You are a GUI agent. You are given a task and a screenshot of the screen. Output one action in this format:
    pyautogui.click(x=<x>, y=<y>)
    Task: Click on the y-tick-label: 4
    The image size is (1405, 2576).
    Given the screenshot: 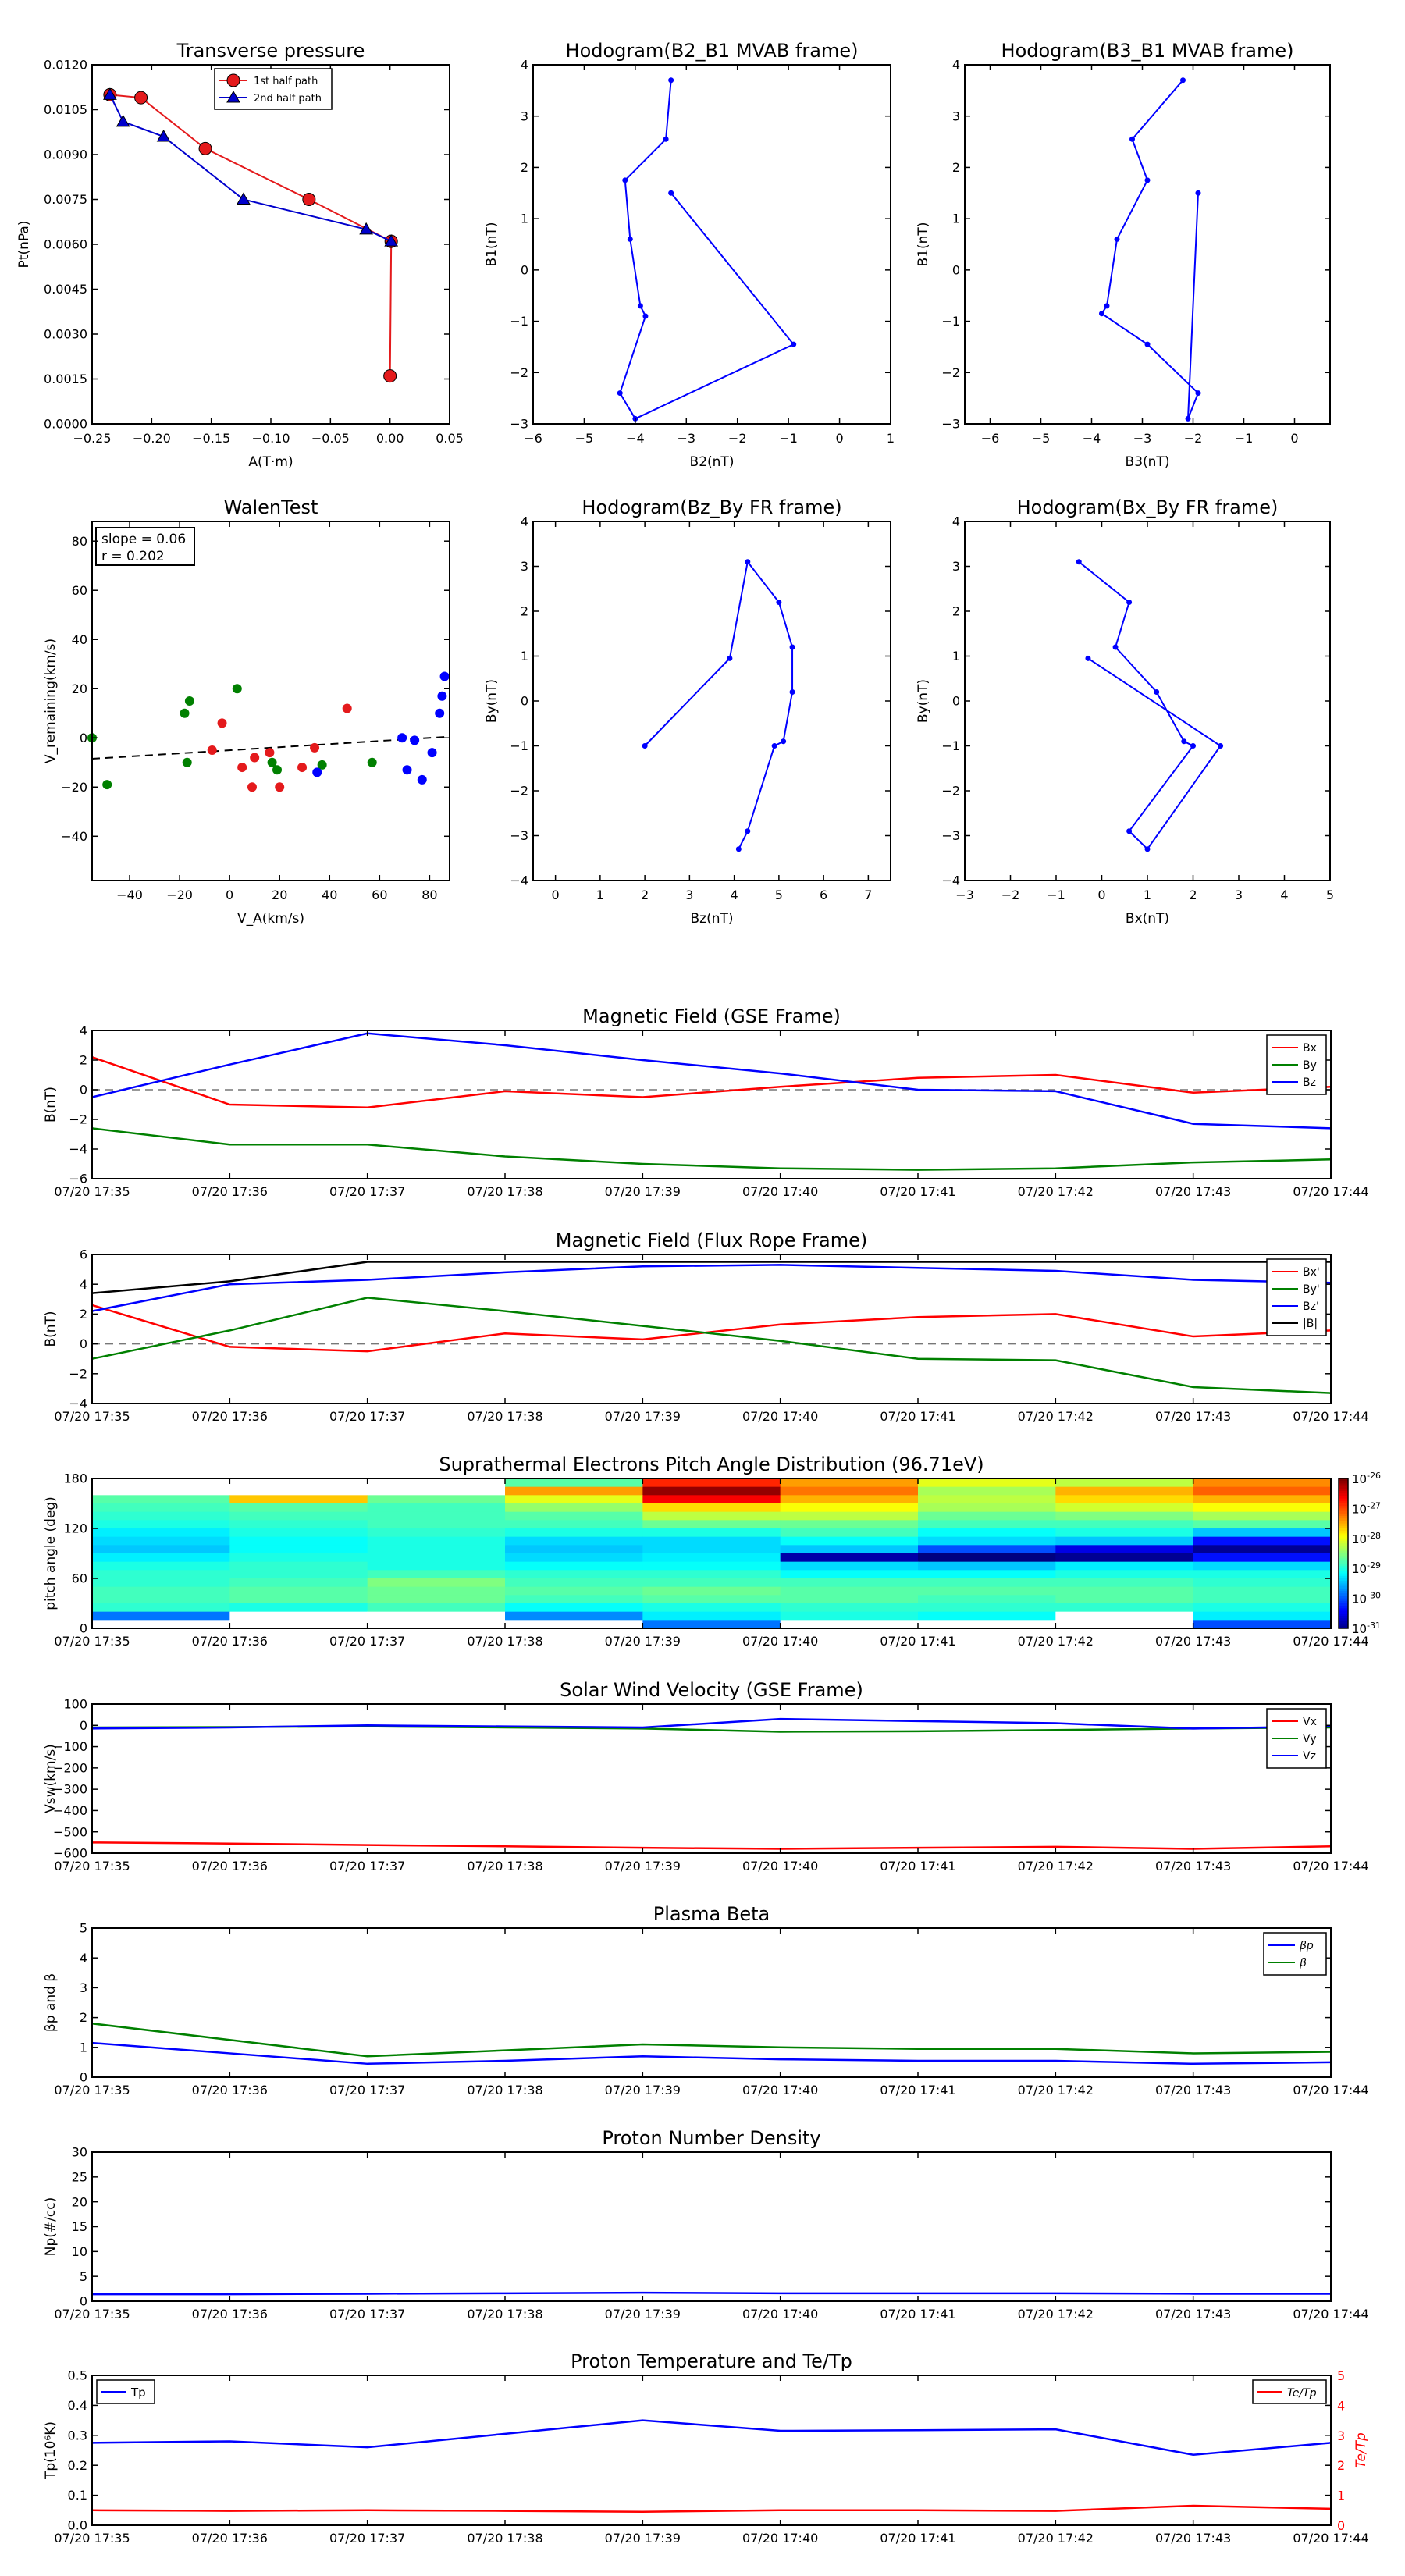 What is the action you would take?
    pyautogui.click(x=84, y=1958)
    